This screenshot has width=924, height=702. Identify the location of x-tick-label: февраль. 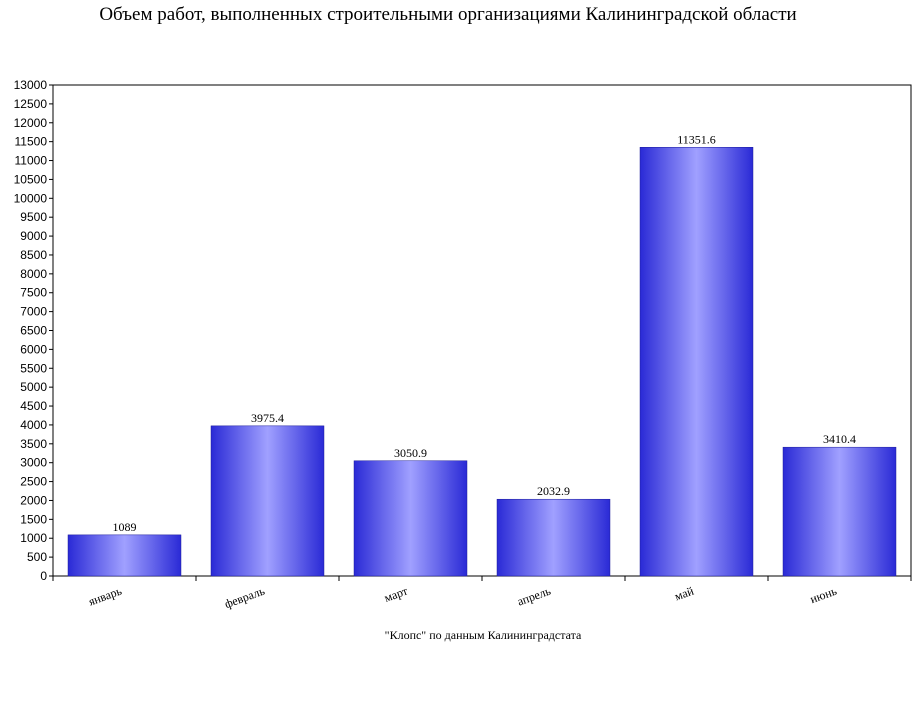
(245, 597).